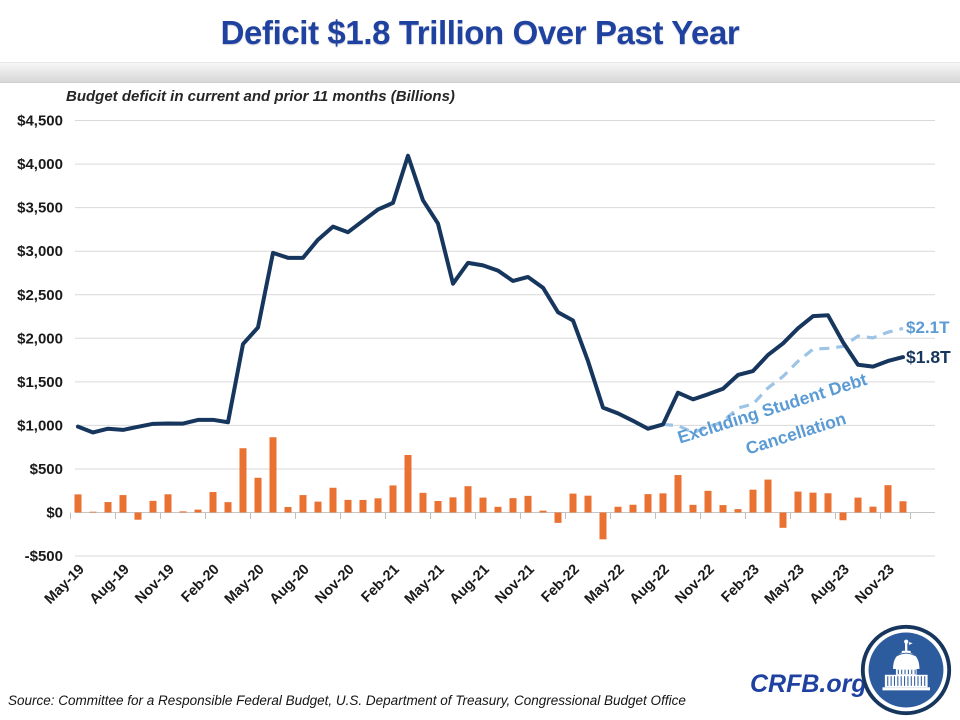 This screenshot has width=960, height=720. I want to click on annotation-1-8t: $1.8T, so click(928, 357).